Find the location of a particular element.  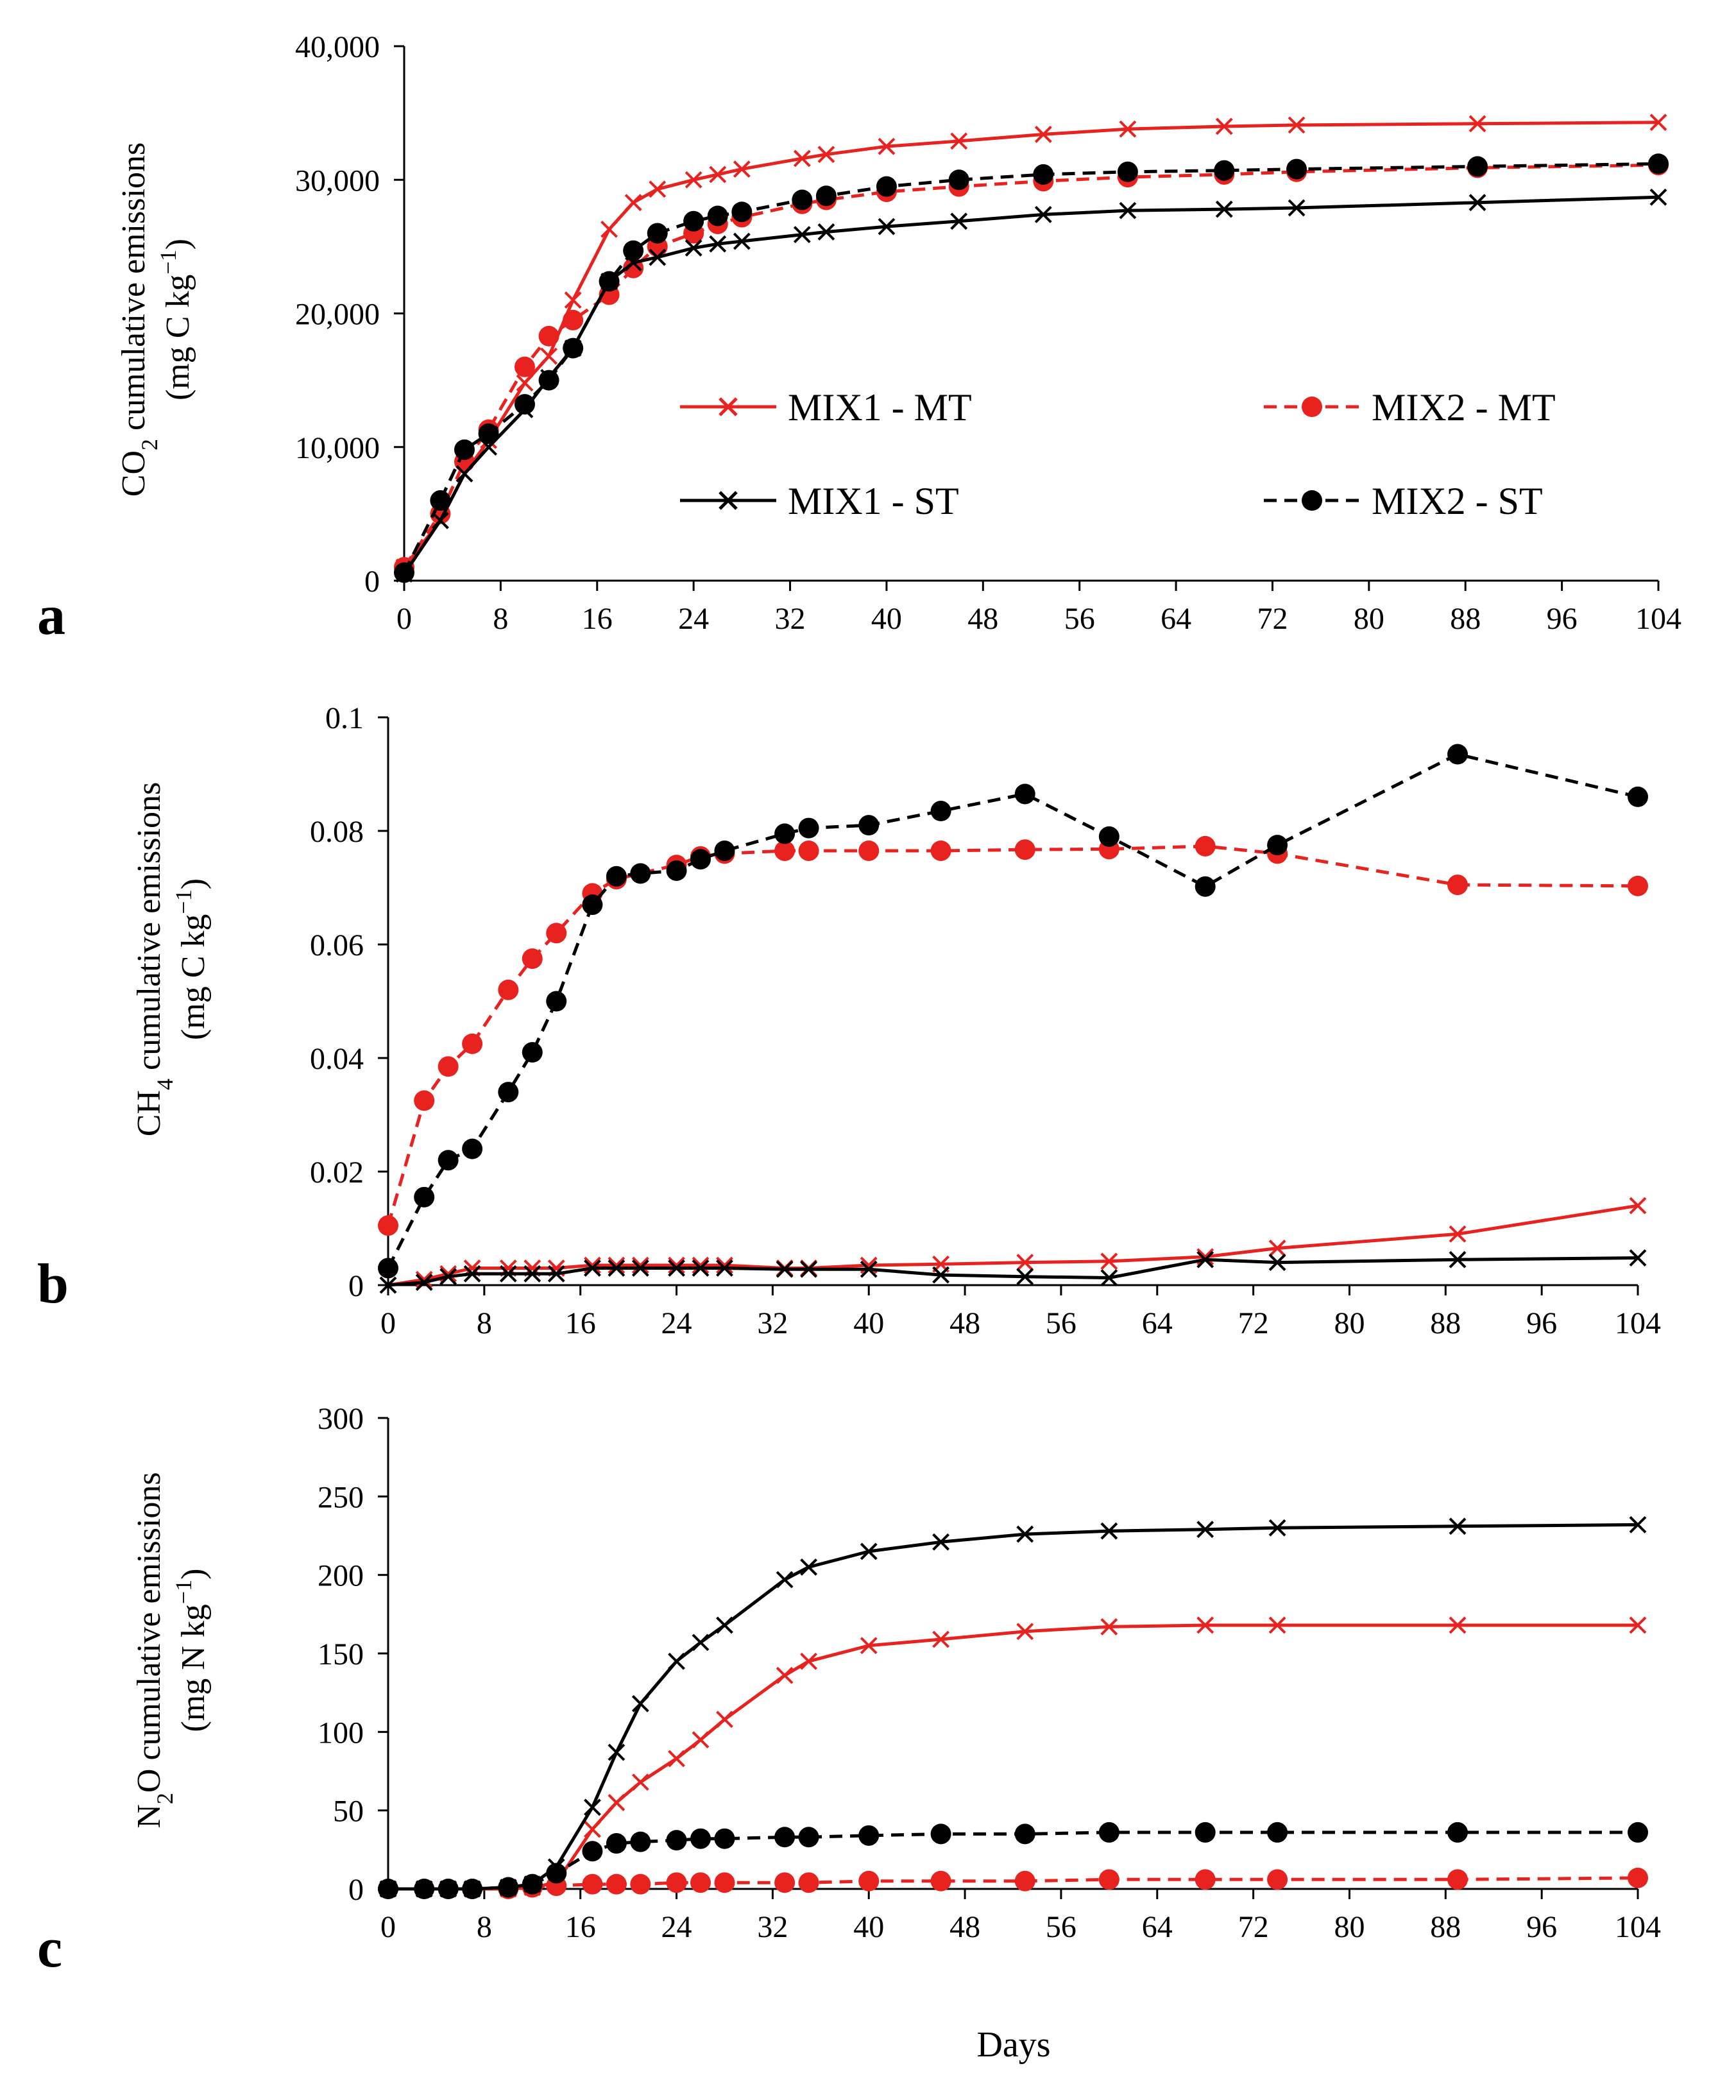

legend-label-mix1-st: MIX1 - ST is located at coordinates (873, 501).